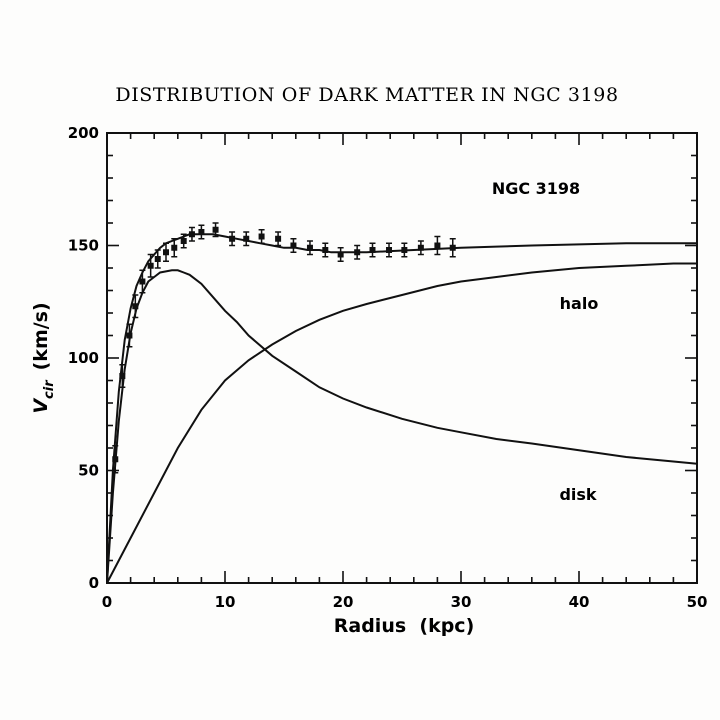 Image resolution: width=720 pixels, height=720 pixels. What do you see at coordinates (577, 494) in the screenshot?
I see `annotation-disk: disk` at bounding box center [577, 494].